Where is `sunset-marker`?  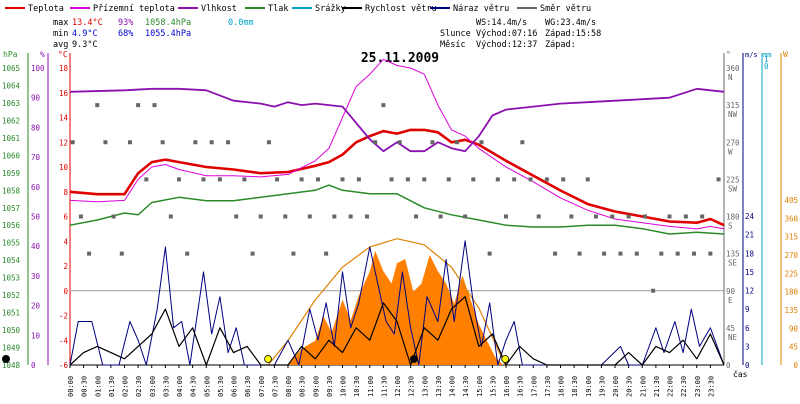
sunset-marker is located at coordinates (505, 359).